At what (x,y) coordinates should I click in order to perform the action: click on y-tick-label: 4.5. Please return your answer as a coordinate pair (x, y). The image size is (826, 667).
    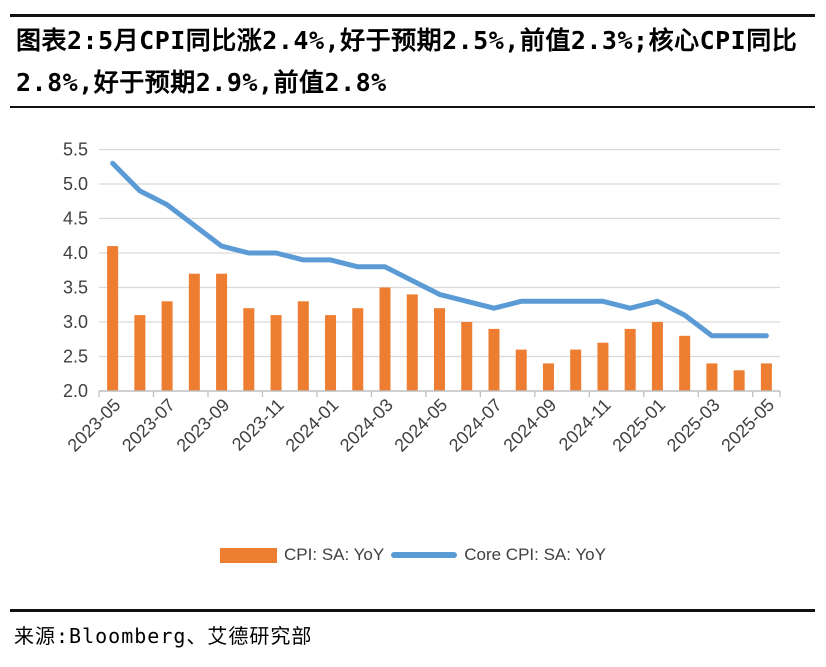
    Looking at the image, I should click on (75, 219).